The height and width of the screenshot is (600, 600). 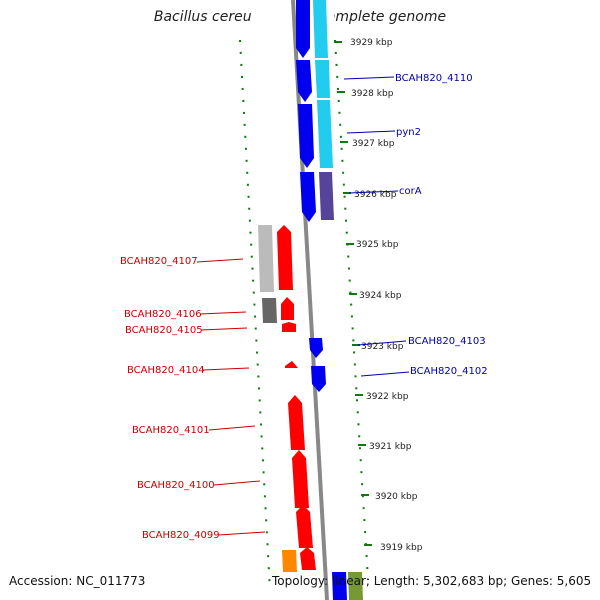 What do you see at coordinates (166, 370) in the screenshot?
I see `gene-label: BCAH820_4104` at bounding box center [166, 370].